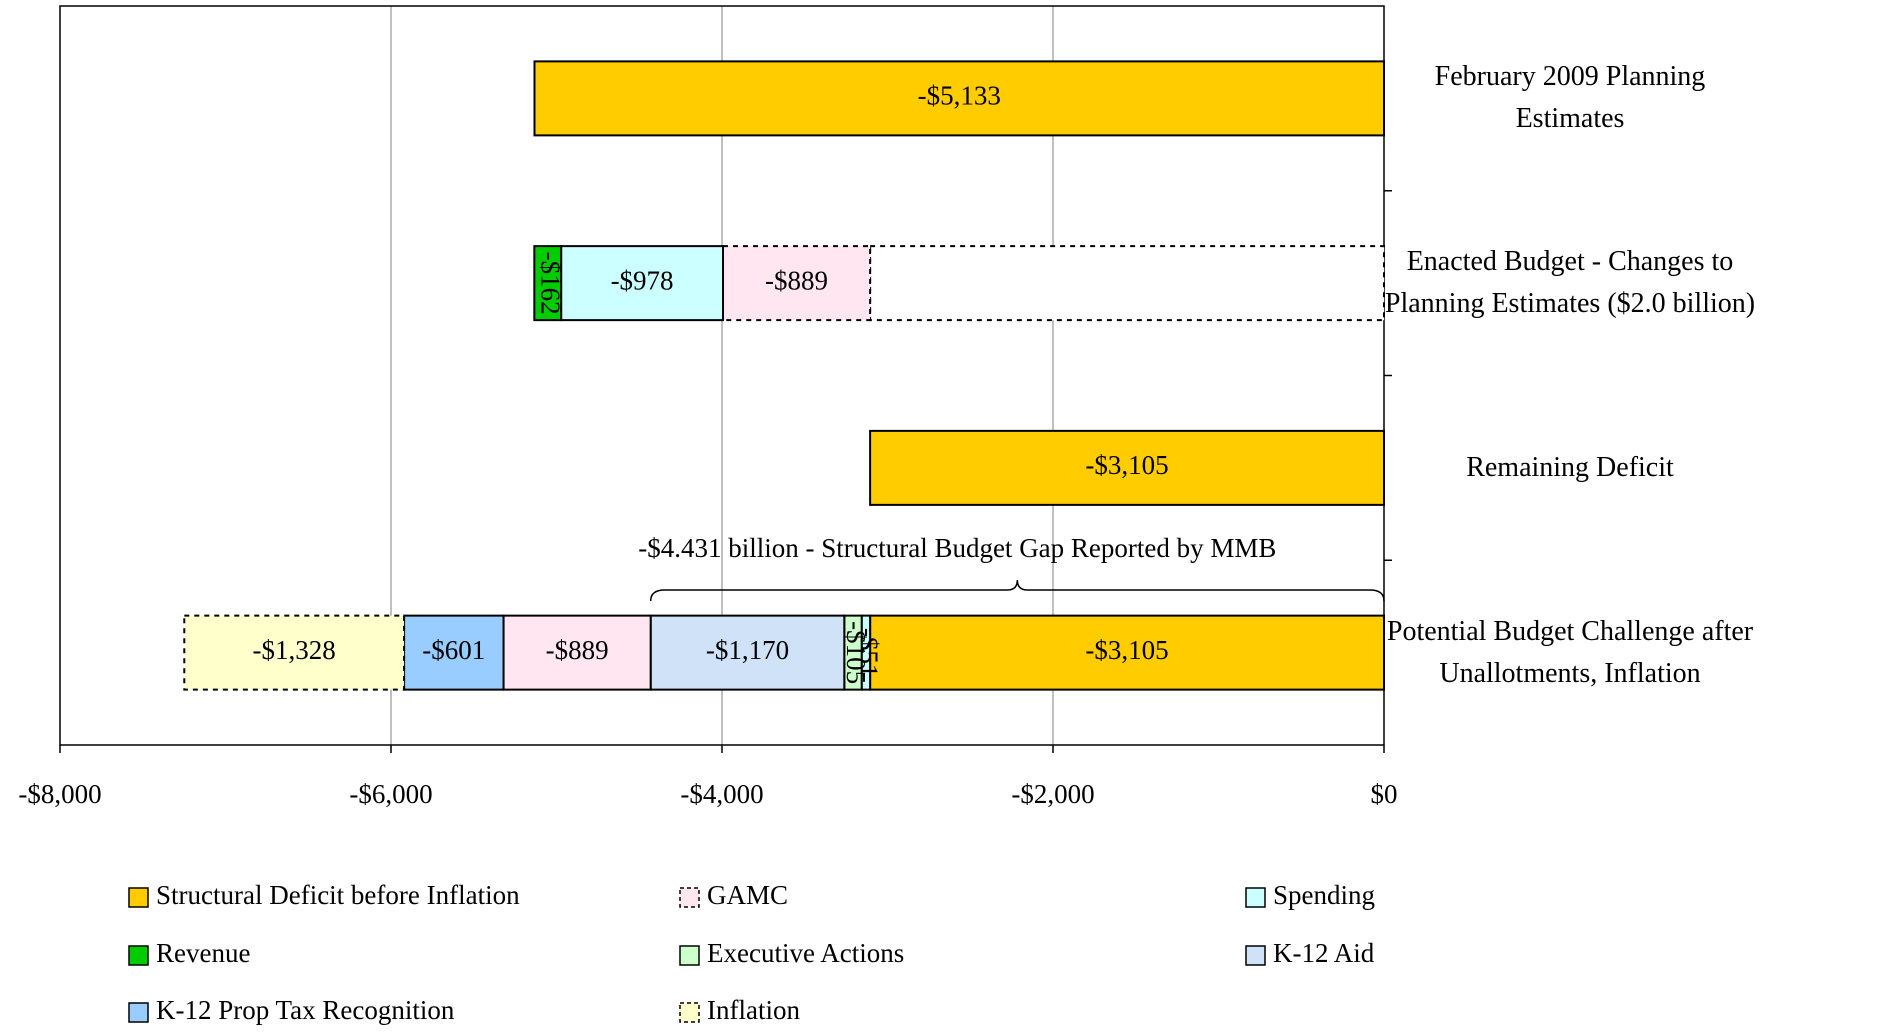 This screenshot has width=1879, height=1033. Describe the element at coordinates (1017, 590) in the screenshot. I see `brace` at that location.